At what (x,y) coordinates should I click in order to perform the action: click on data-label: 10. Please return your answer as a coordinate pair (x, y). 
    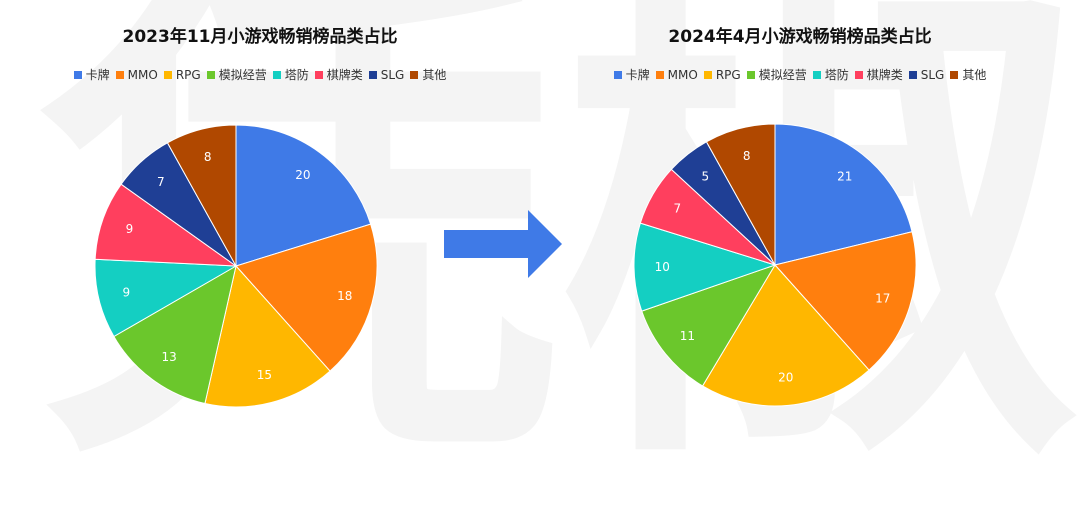
    Looking at the image, I should click on (662, 267).